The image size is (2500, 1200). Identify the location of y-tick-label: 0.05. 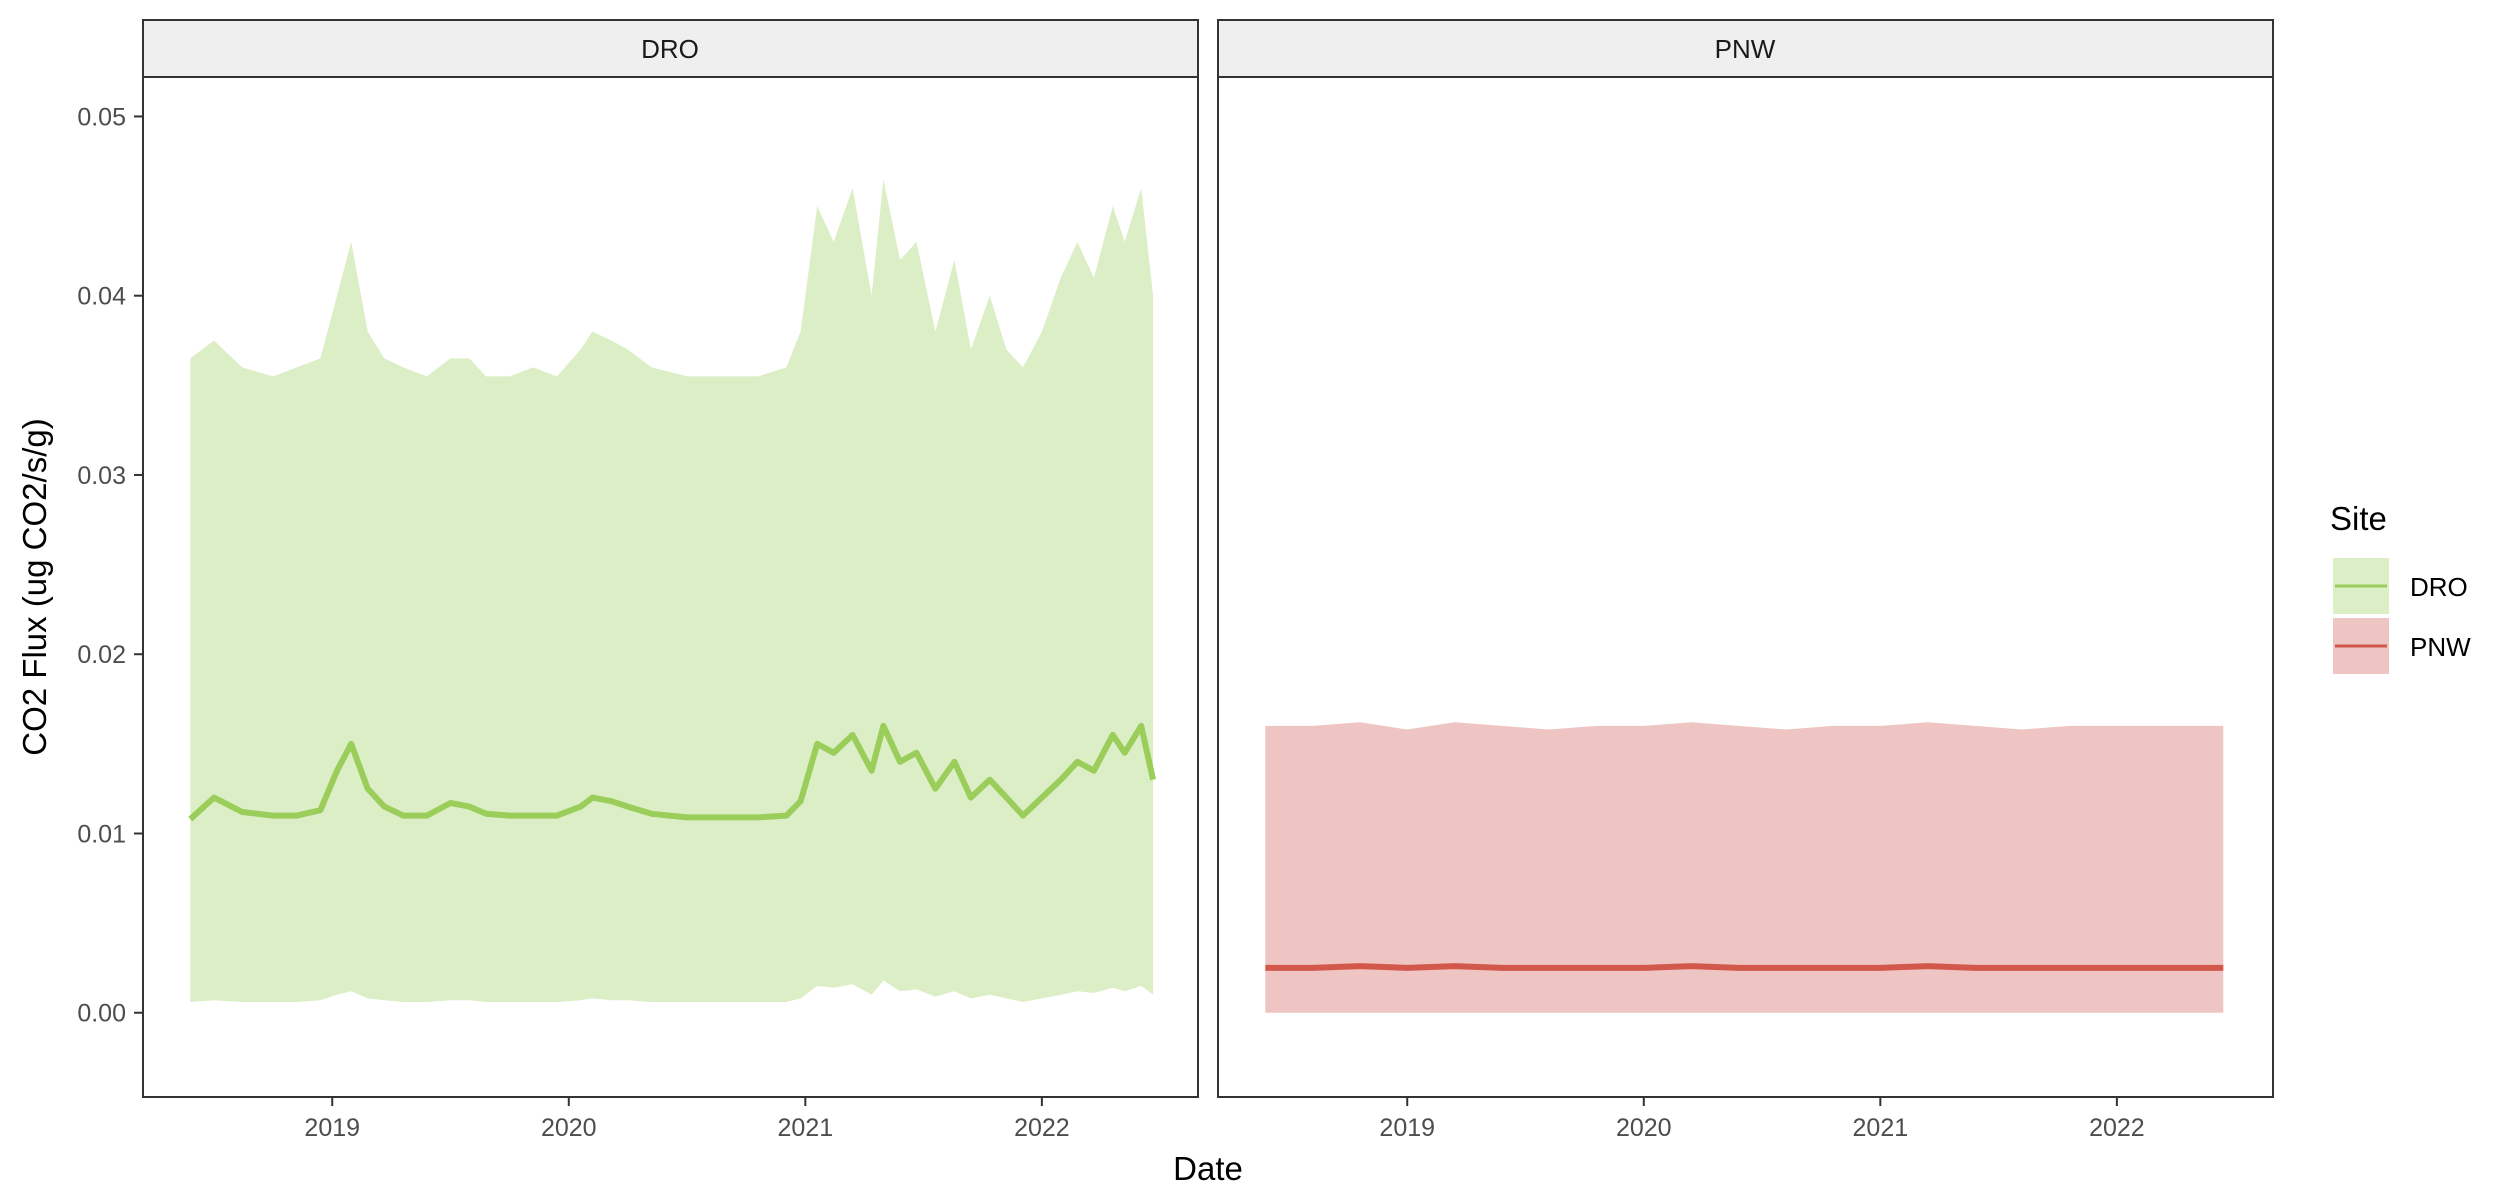
(101, 117).